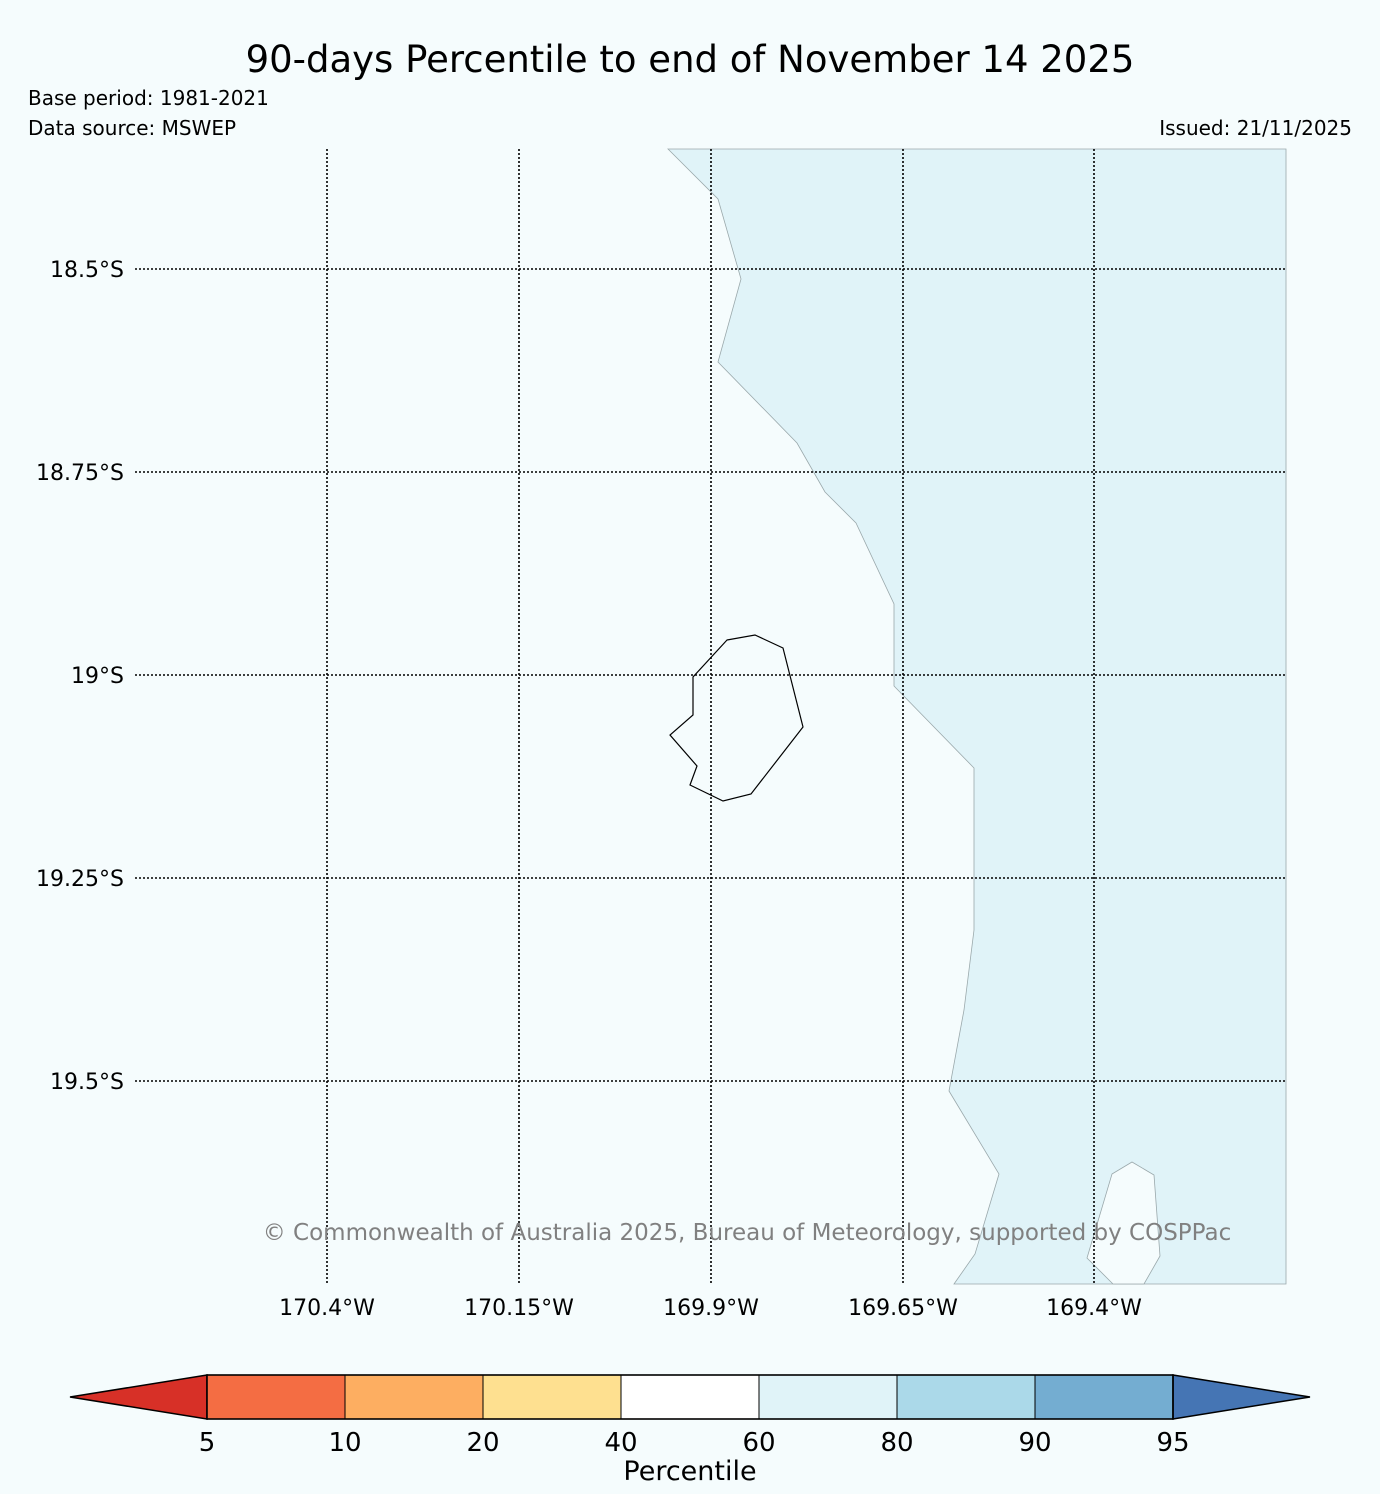  What do you see at coordinates (327, 1308) in the screenshot?
I see `lon-label-170-4: 170.4°W` at bounding box center [327, 1308].